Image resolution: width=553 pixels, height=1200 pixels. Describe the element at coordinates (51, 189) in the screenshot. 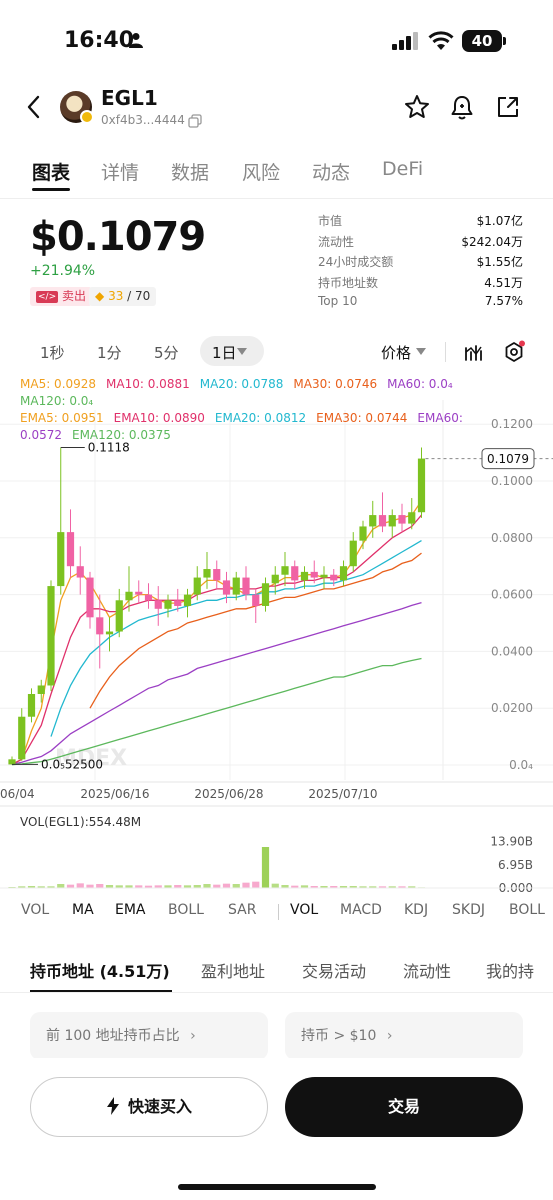

I see `tab-active-indicator` at that location.